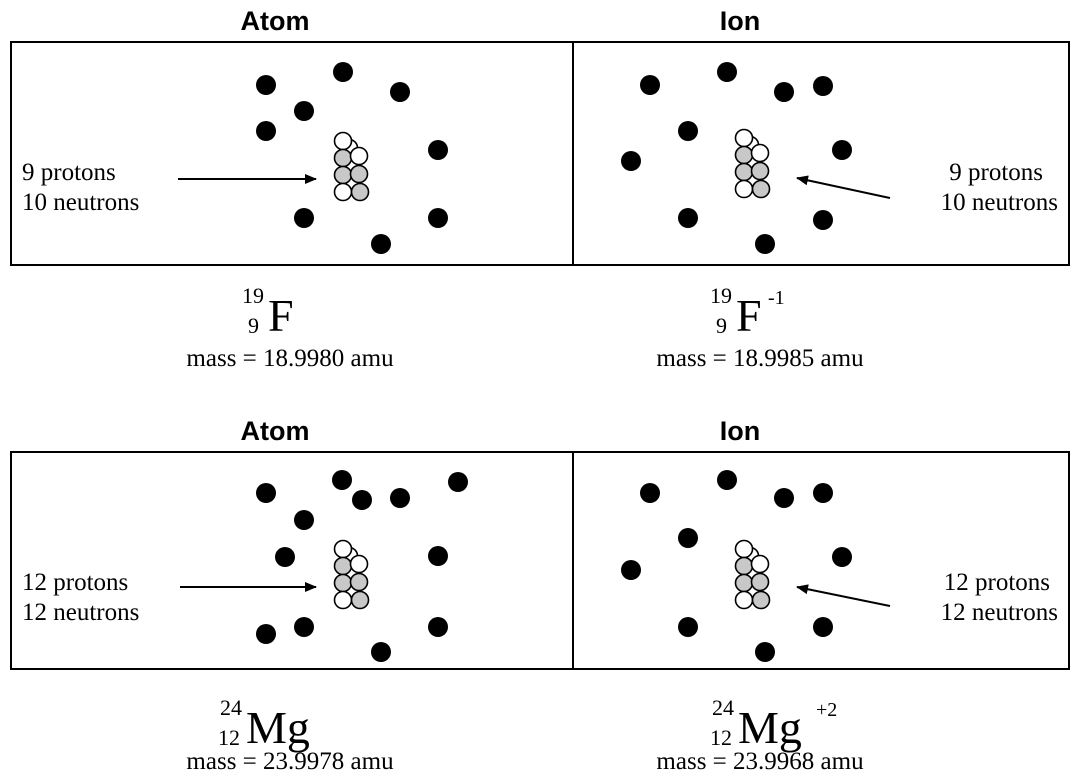  What do you see at coordinates (790, 725) in the screenshot?
I see `bottom-ion-notation: 24 12 Mg +2` at bounding box center [790, 725].